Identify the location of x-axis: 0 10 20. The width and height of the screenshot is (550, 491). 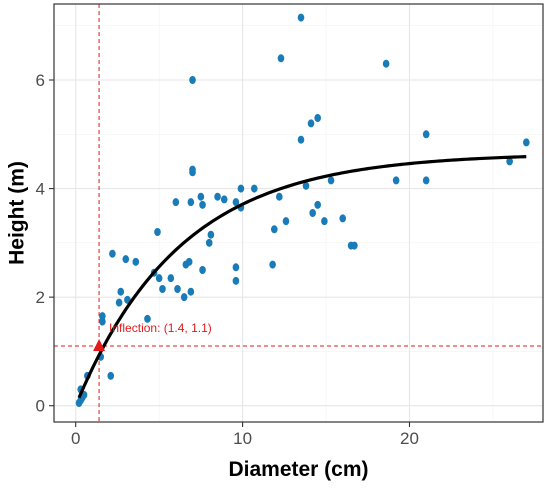
(245, 435).